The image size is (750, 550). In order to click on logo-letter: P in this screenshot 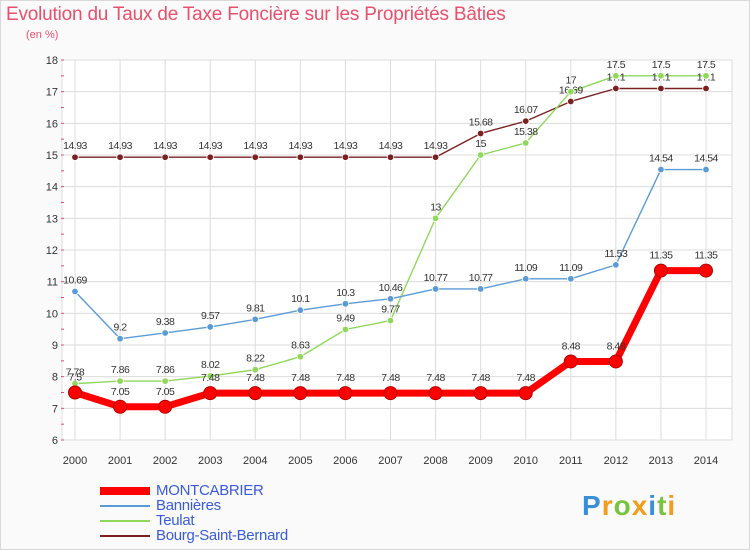, I will do `click(592, 505)`.